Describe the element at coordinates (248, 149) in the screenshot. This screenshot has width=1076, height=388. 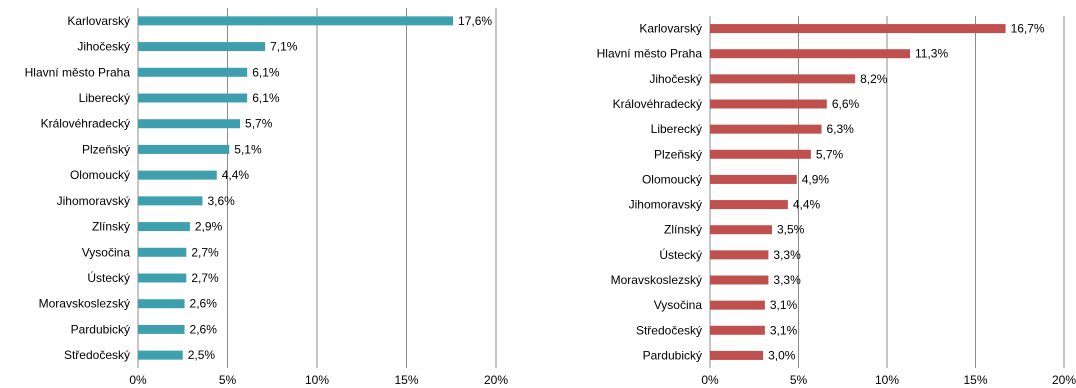
I see `data-label: 5,1%` at that location.